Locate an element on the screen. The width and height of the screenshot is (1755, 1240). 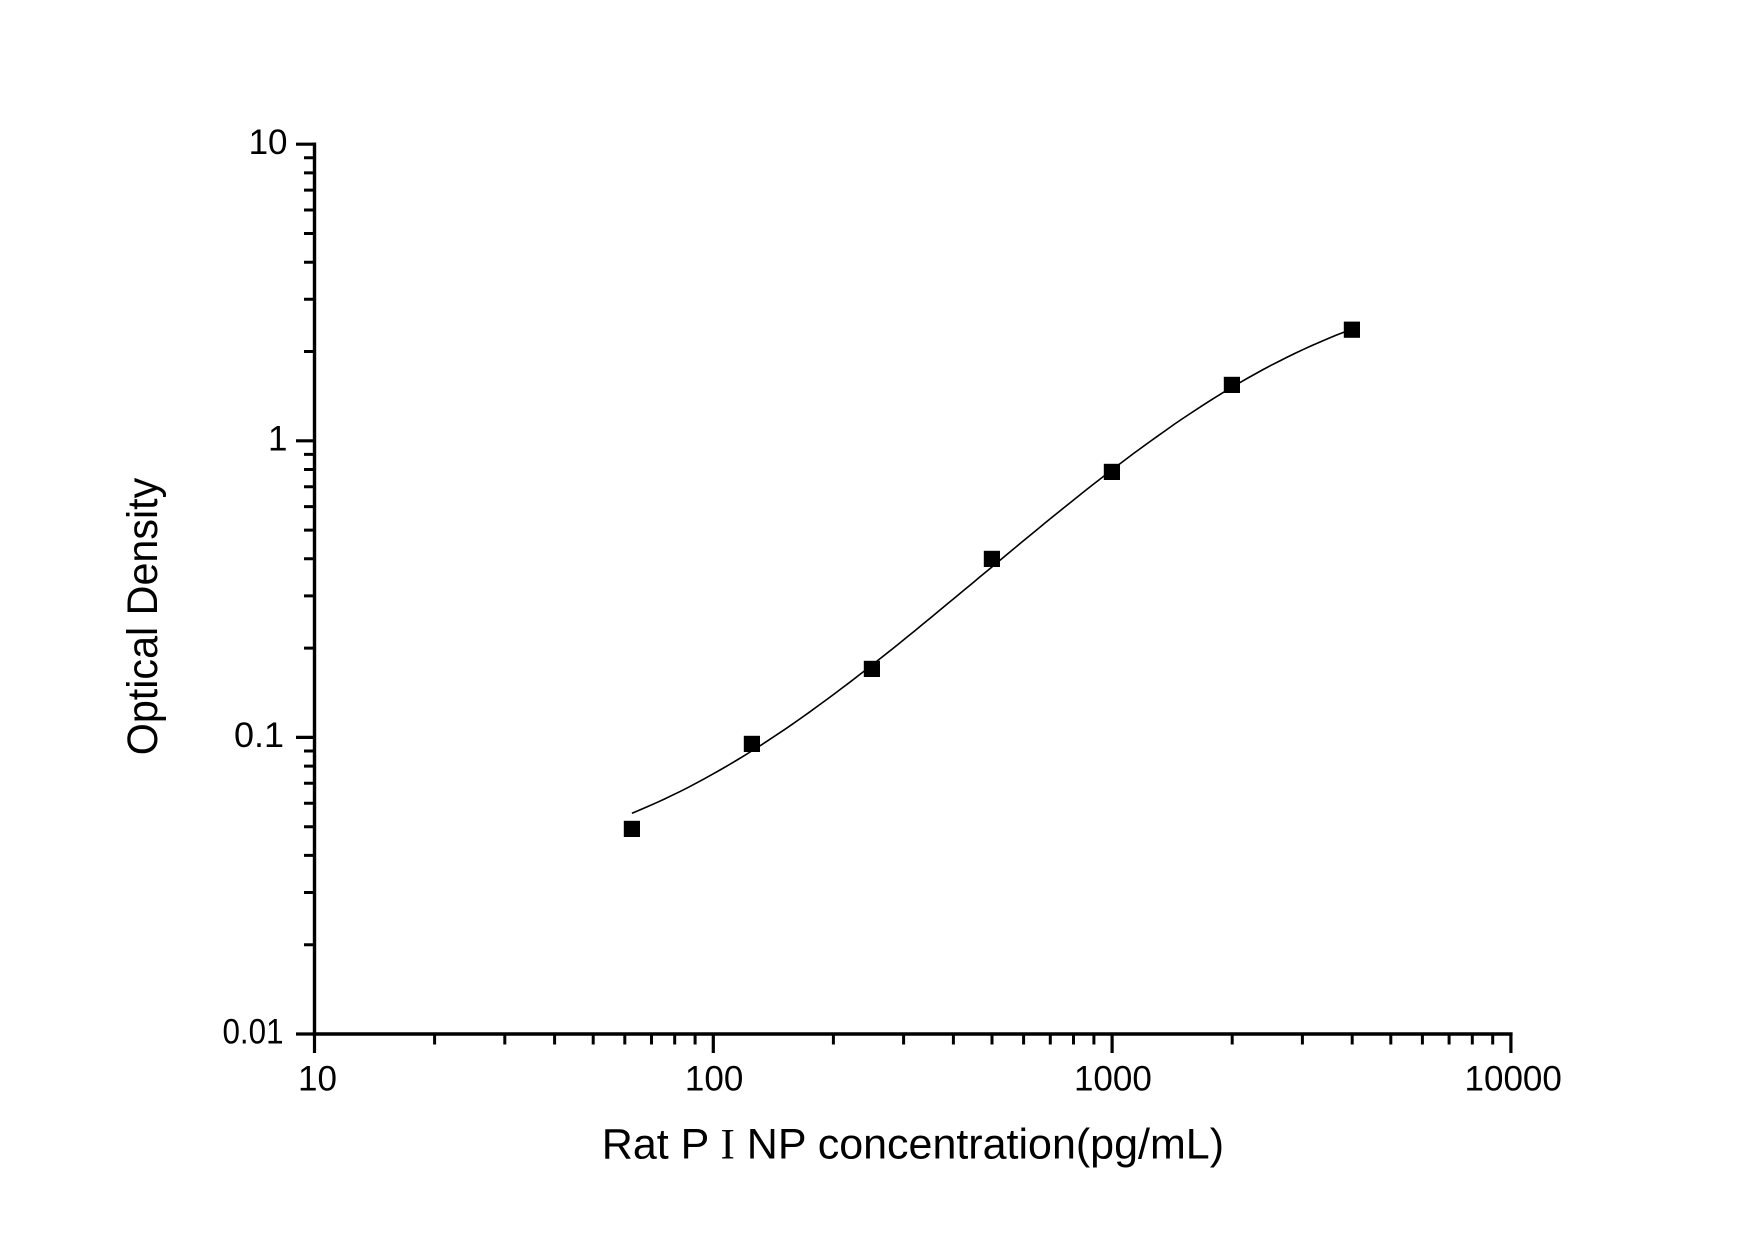
svg-text: Optical Density is located at coordinates (143, 616).